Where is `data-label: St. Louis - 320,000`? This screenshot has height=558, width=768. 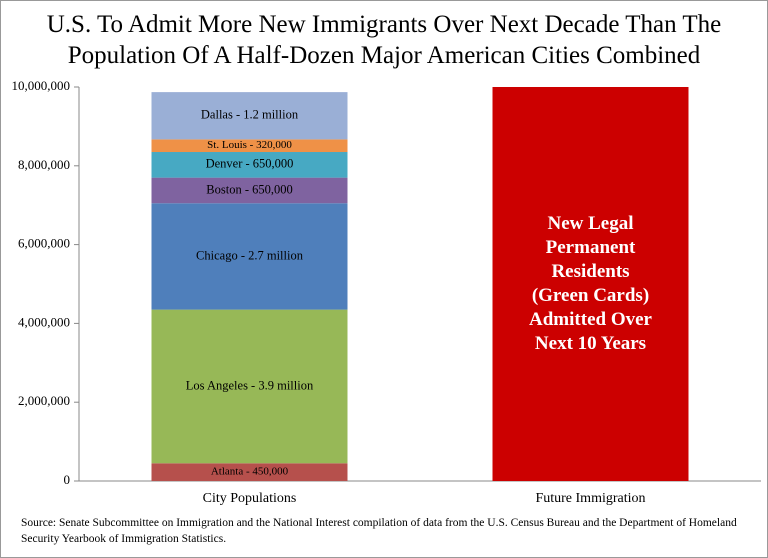
data-label: St. Louis - 320,000 is located at coordinates (249, 145).